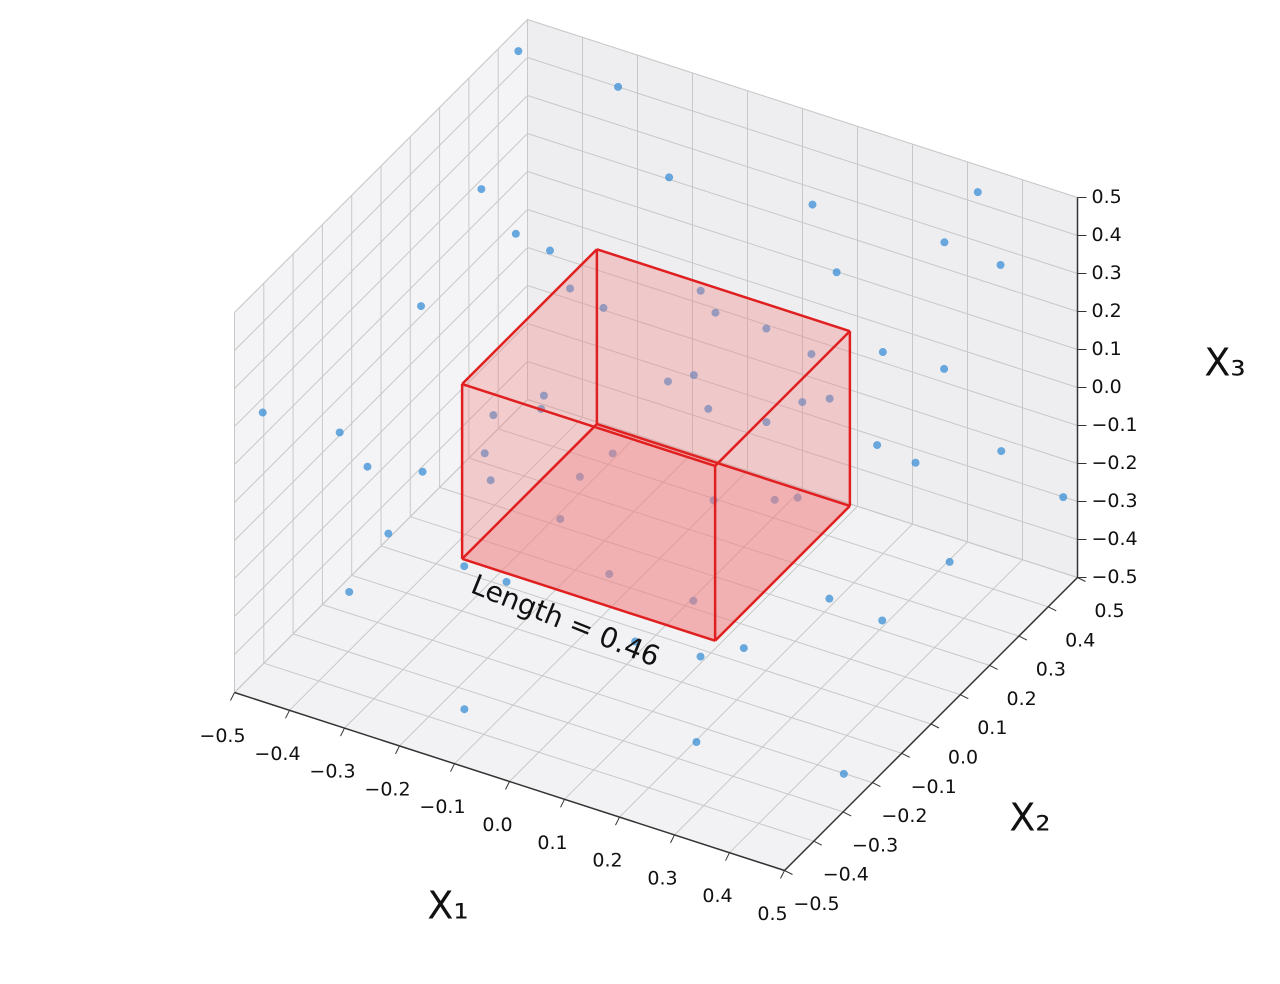 Image resolution: width=1280 pixels, height=984 pixels. What do you see at coordinates (277, 754) in the screenshot?
I see `x-tick-label: −0.4` at bounding box center [277, 754].